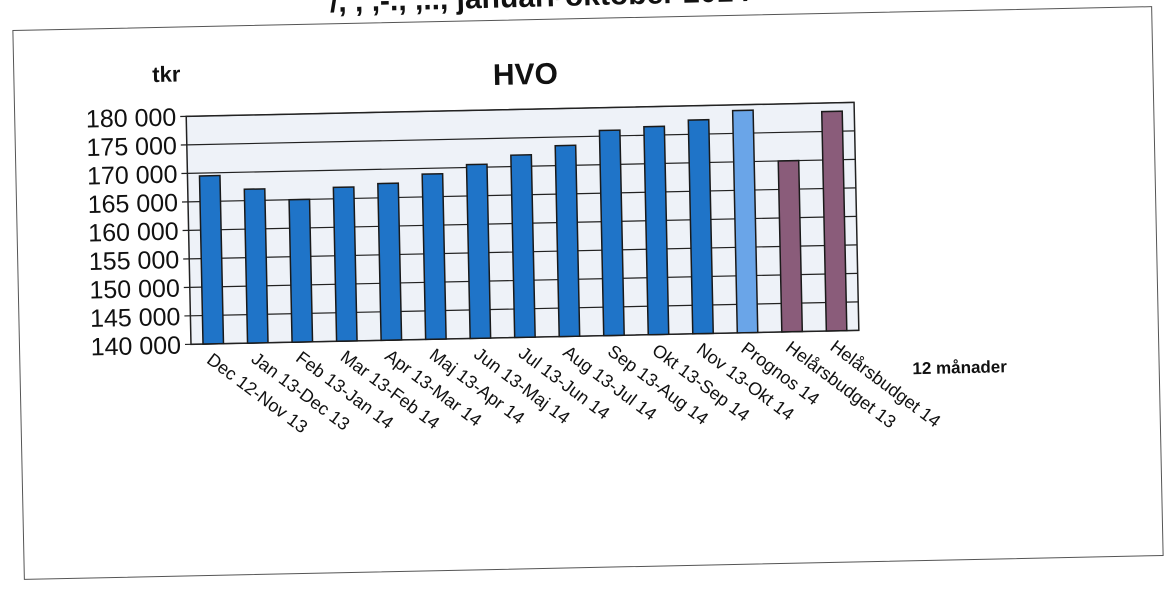 This screenshot has width=1171, height=602. Describe the element at coordinates (166, 74) in the screenshot. I see `y-axis-label: tkr` at that location.